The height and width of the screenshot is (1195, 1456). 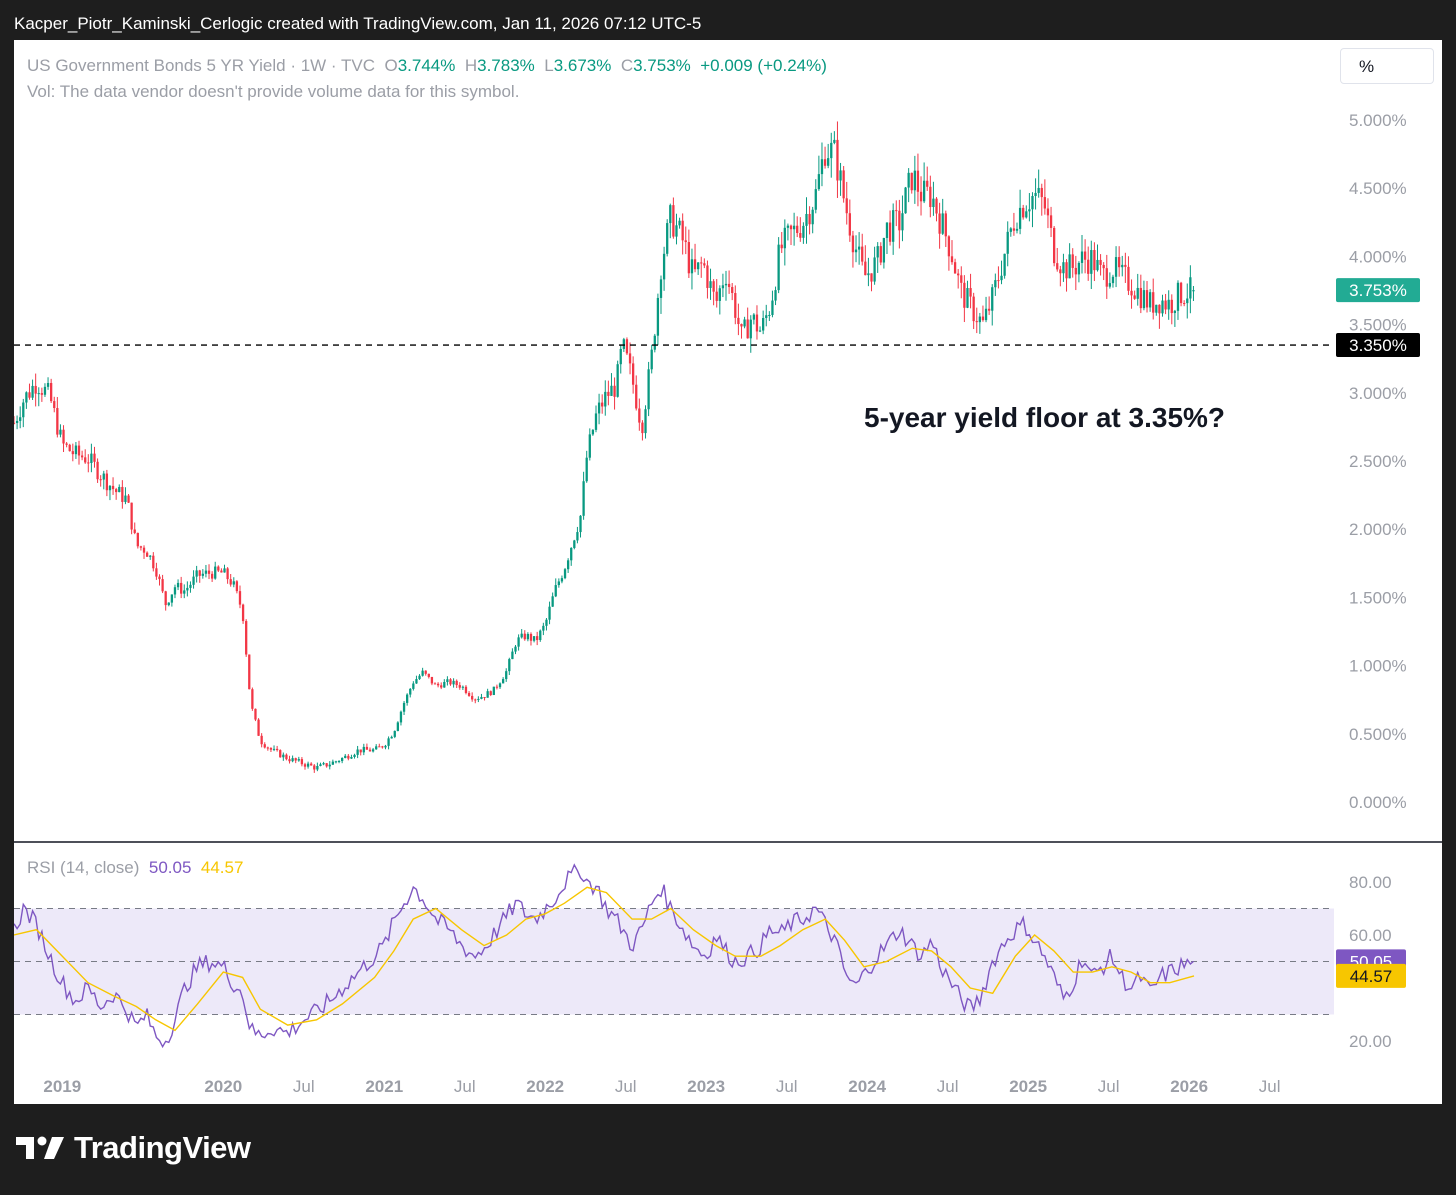 What do you see at coordinates (582, 65) in the screenshot?
I see `low-value: 3.673%` at bounding box center [582, 65].